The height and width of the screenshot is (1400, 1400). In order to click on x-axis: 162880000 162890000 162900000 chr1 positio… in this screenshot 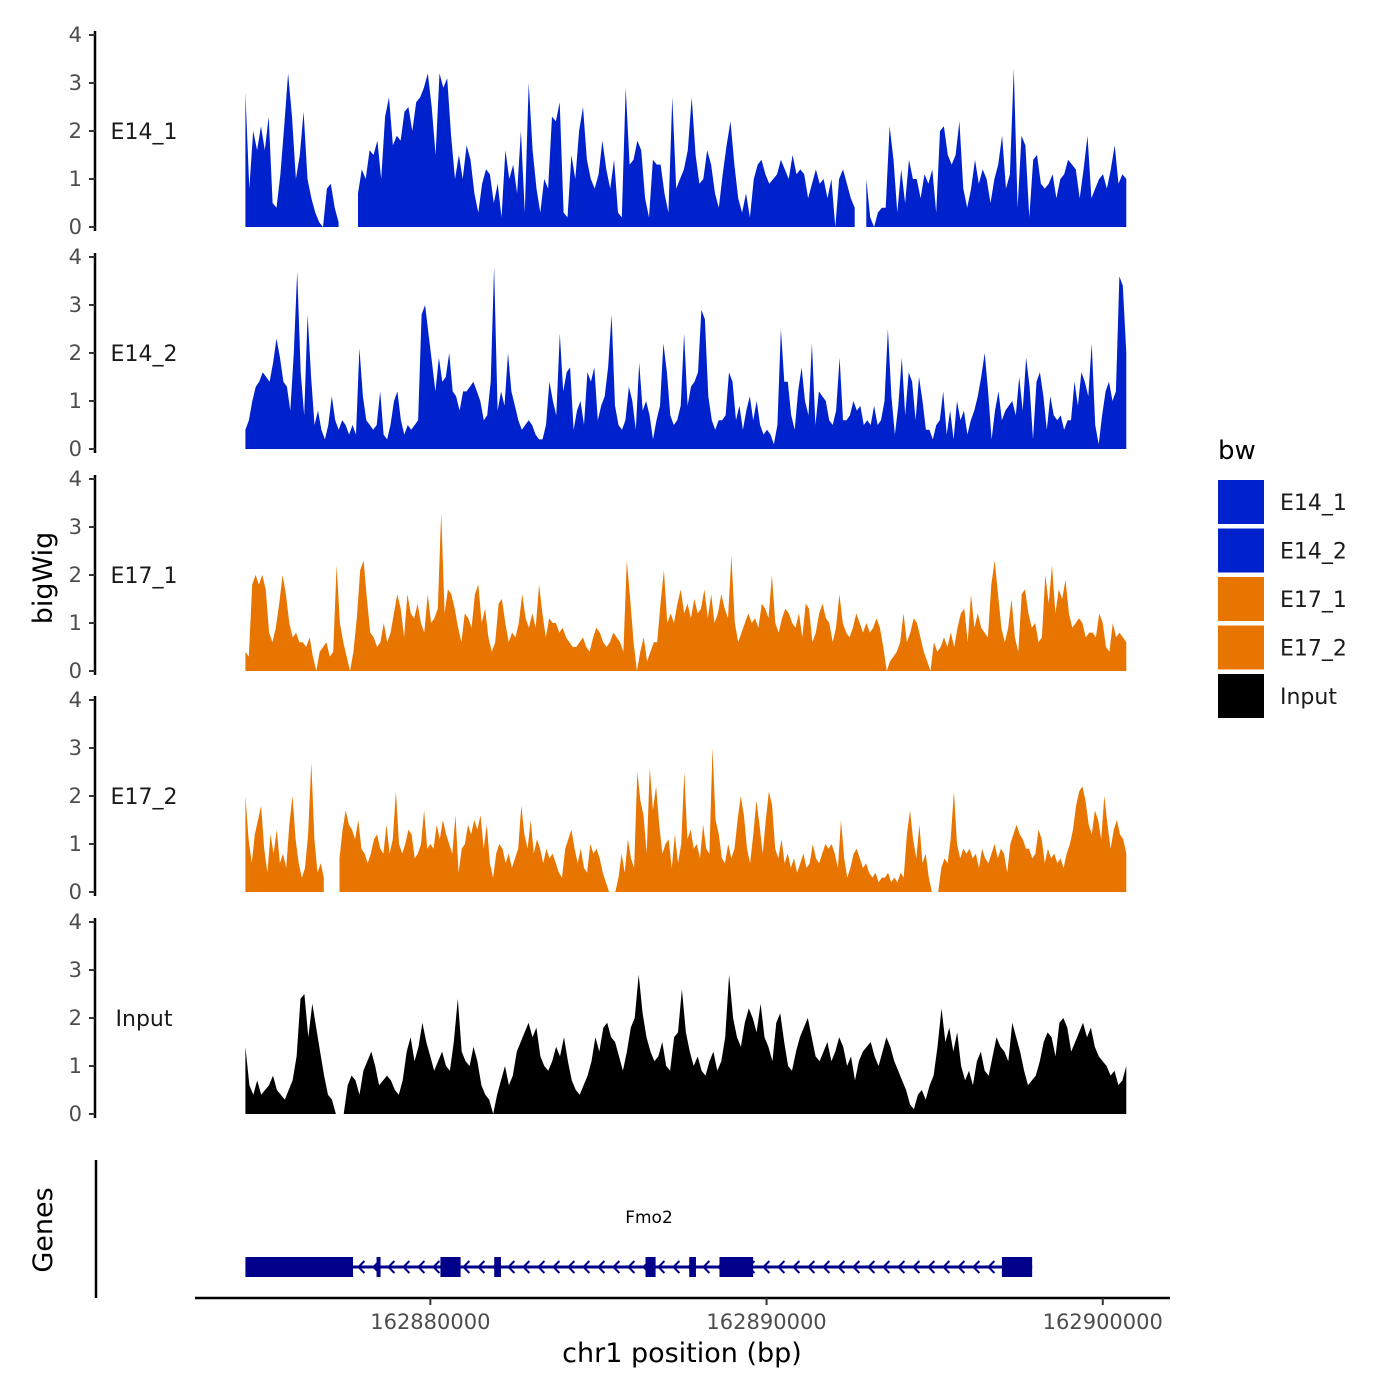, I will do `click(682, 1332)`.